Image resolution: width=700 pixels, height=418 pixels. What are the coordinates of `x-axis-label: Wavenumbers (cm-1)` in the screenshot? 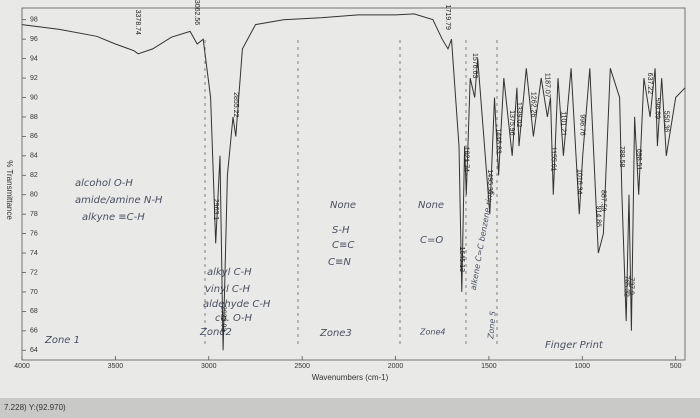 It's located at (350, 377).